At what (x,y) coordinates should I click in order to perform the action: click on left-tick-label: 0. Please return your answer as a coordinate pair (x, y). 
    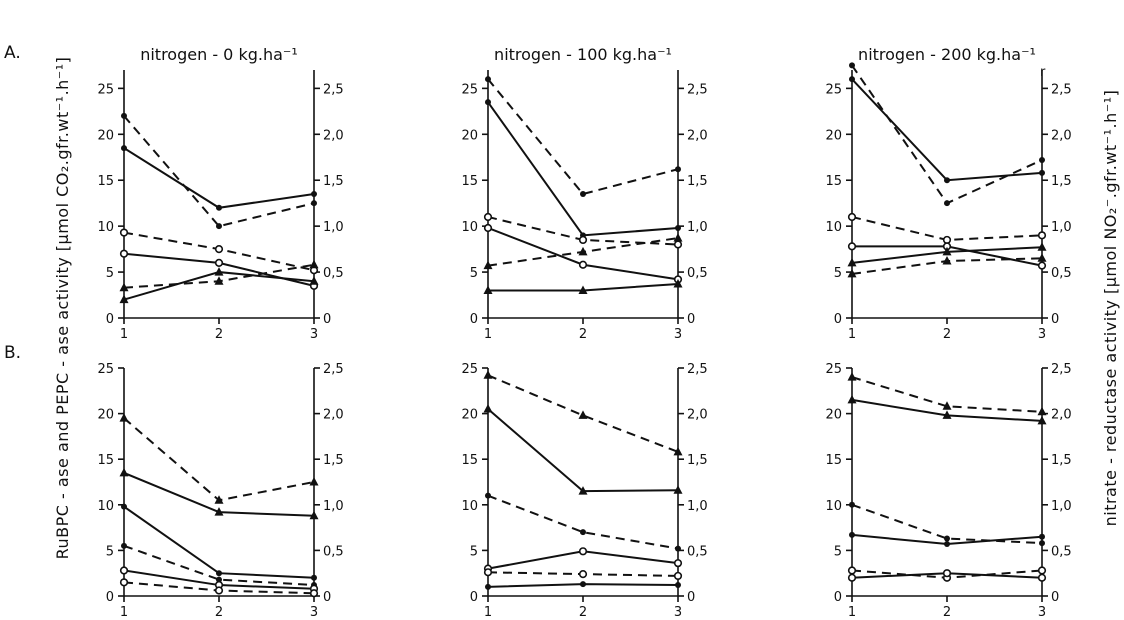
    Looking at the image, I should click on (838, 319).